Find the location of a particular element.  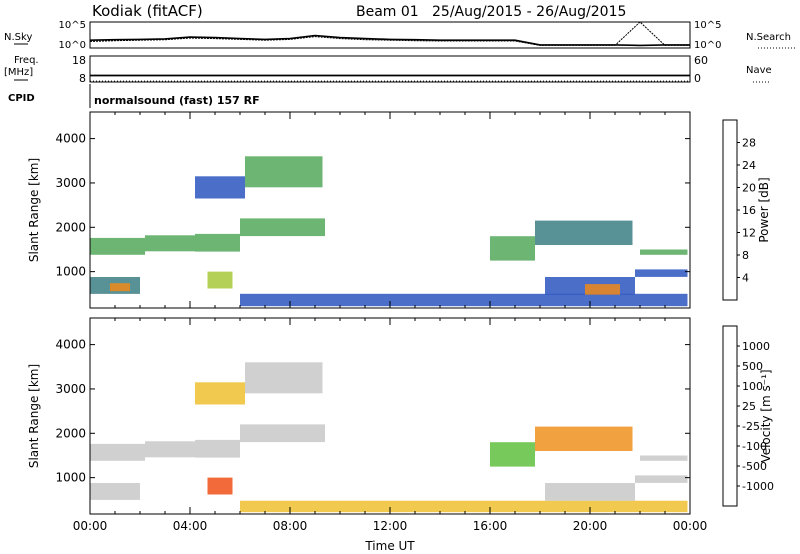

power-colorbar-label: Power [dB] is located at coordinates (764, 209).